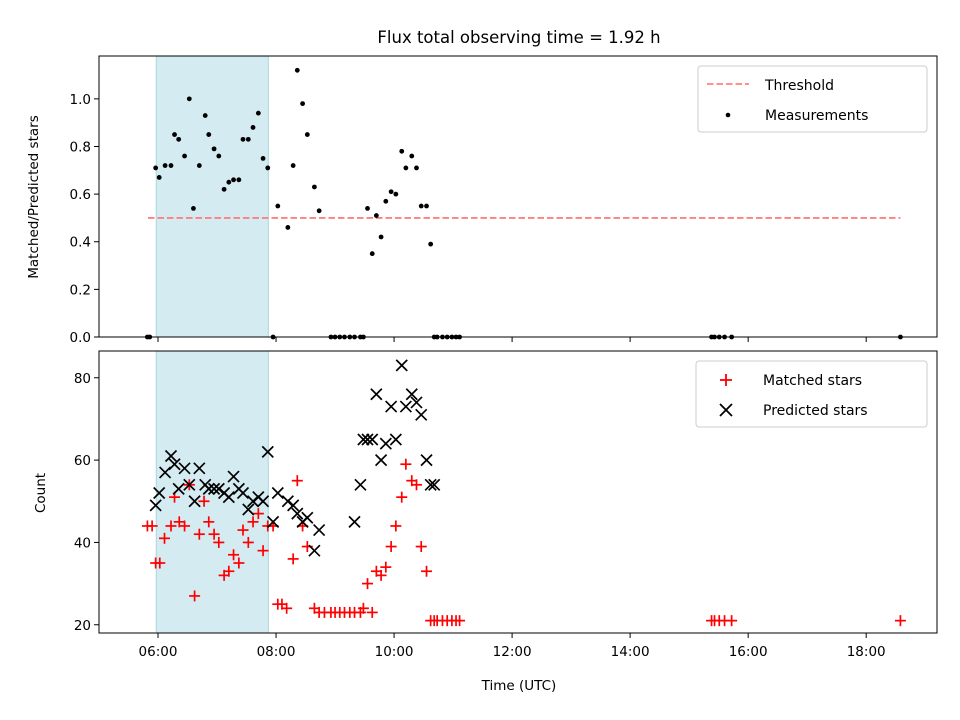  Describe the element at coordinates (86, 502) in the screenshot. I see `bottom-y-ticks: 20 40 60 80` at that location.